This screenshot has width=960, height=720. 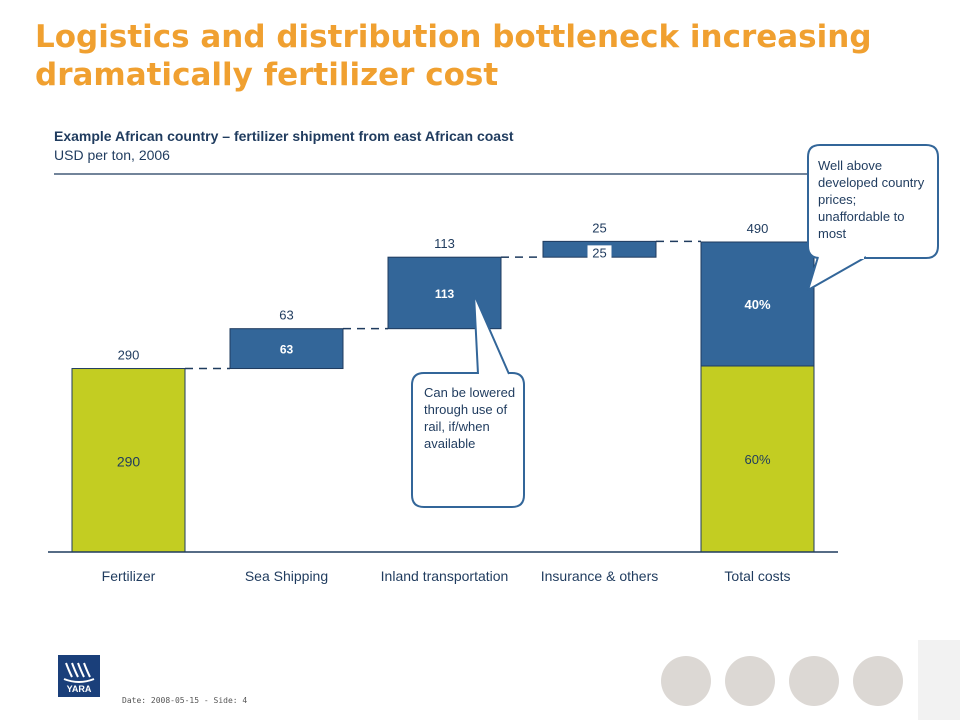 I want to click on top-label-4: 25, so click(x=599, y=227).